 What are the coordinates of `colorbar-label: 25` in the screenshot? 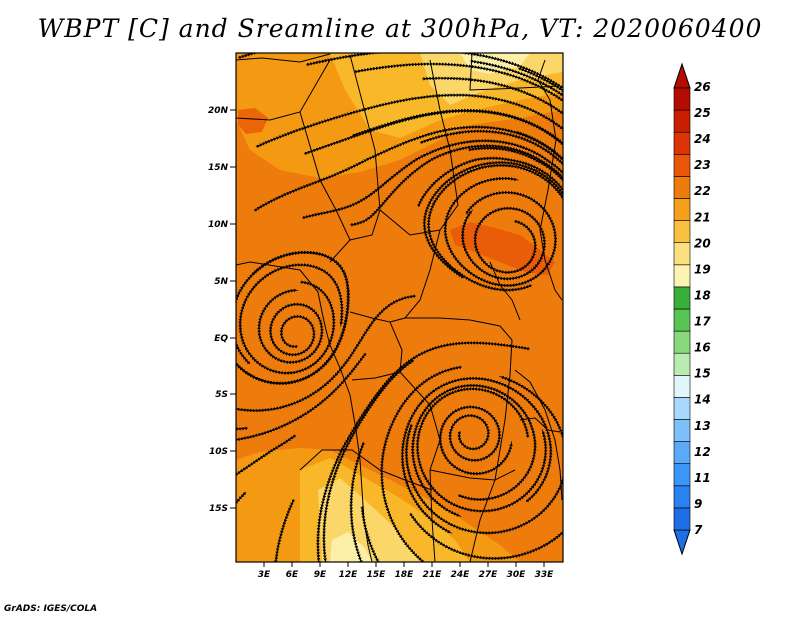 It's located at (702, 113).